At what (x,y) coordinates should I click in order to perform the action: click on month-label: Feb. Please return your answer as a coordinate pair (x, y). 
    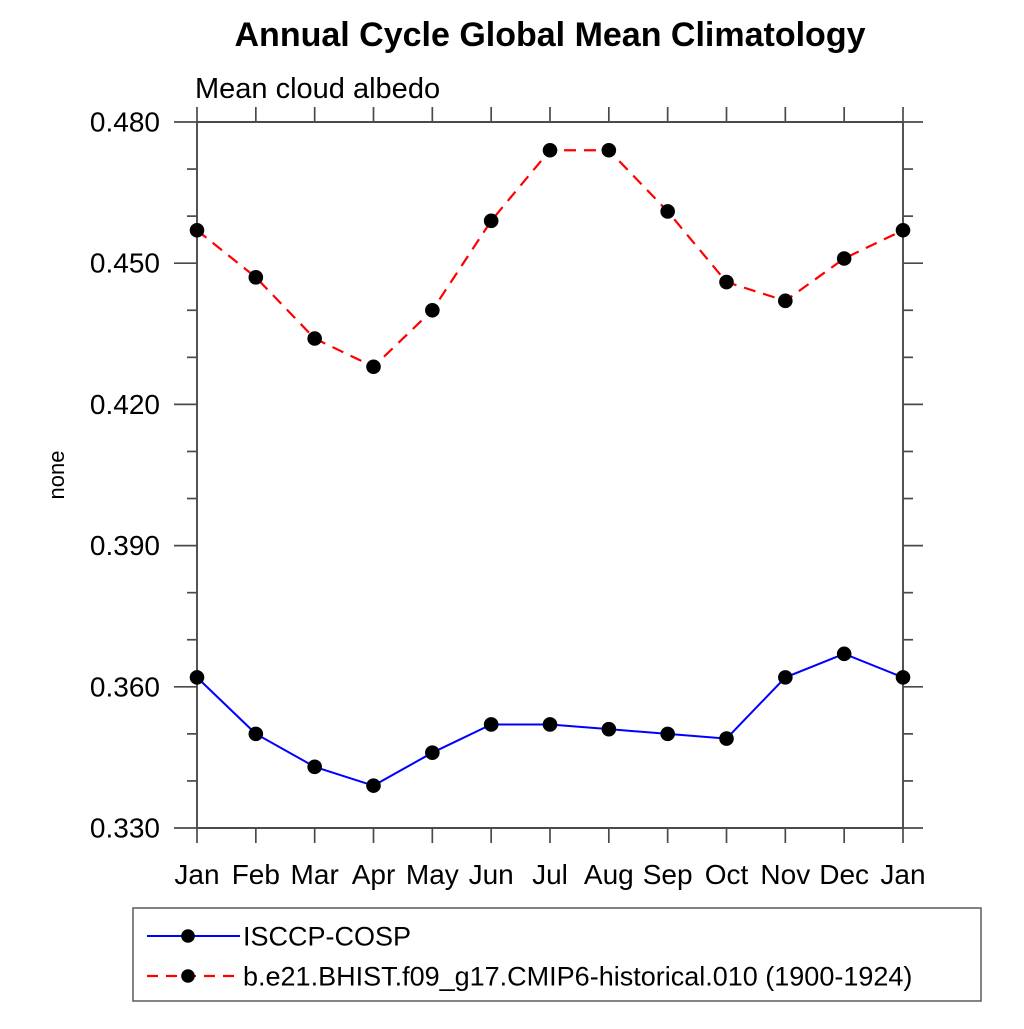
    Looking at the image, I should click on (256, 874).